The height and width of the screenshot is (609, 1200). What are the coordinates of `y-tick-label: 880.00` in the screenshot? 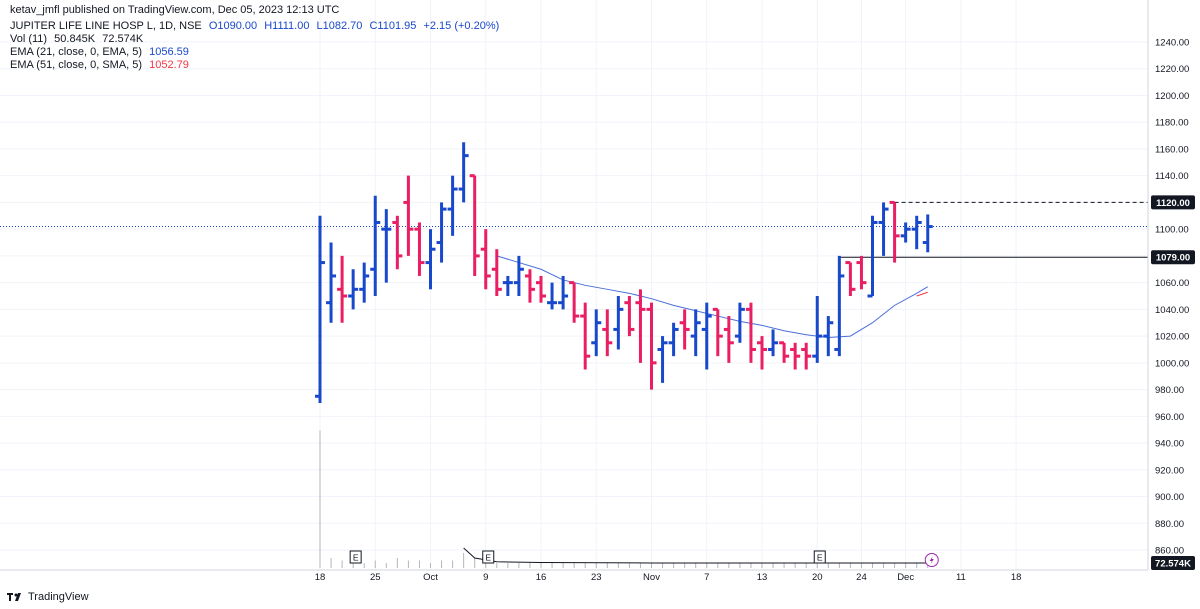 It's located at (1169, 524).